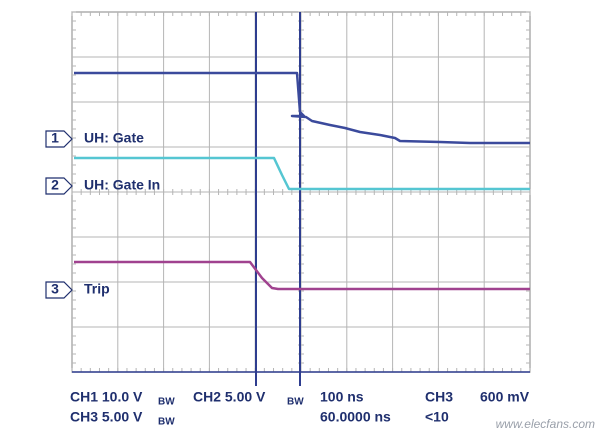 This screenshot has width=600, height=437. What do you see at coordinates (55, 138) in the screenshot?
I see `channel-number: 1` at bounding box center [55, 138].